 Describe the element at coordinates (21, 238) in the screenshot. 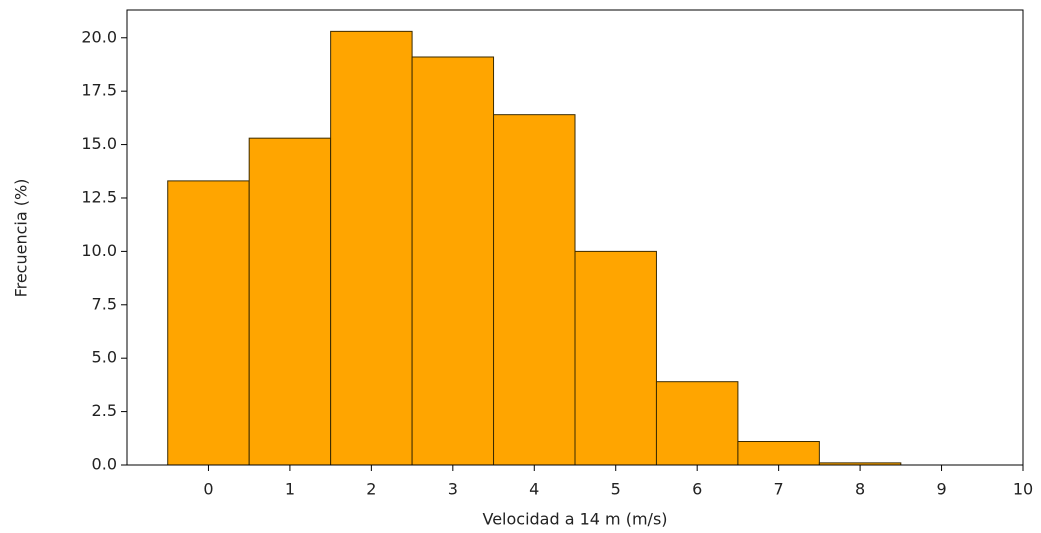

I see `y-axis-label: Frecuencia (%)` at that location.